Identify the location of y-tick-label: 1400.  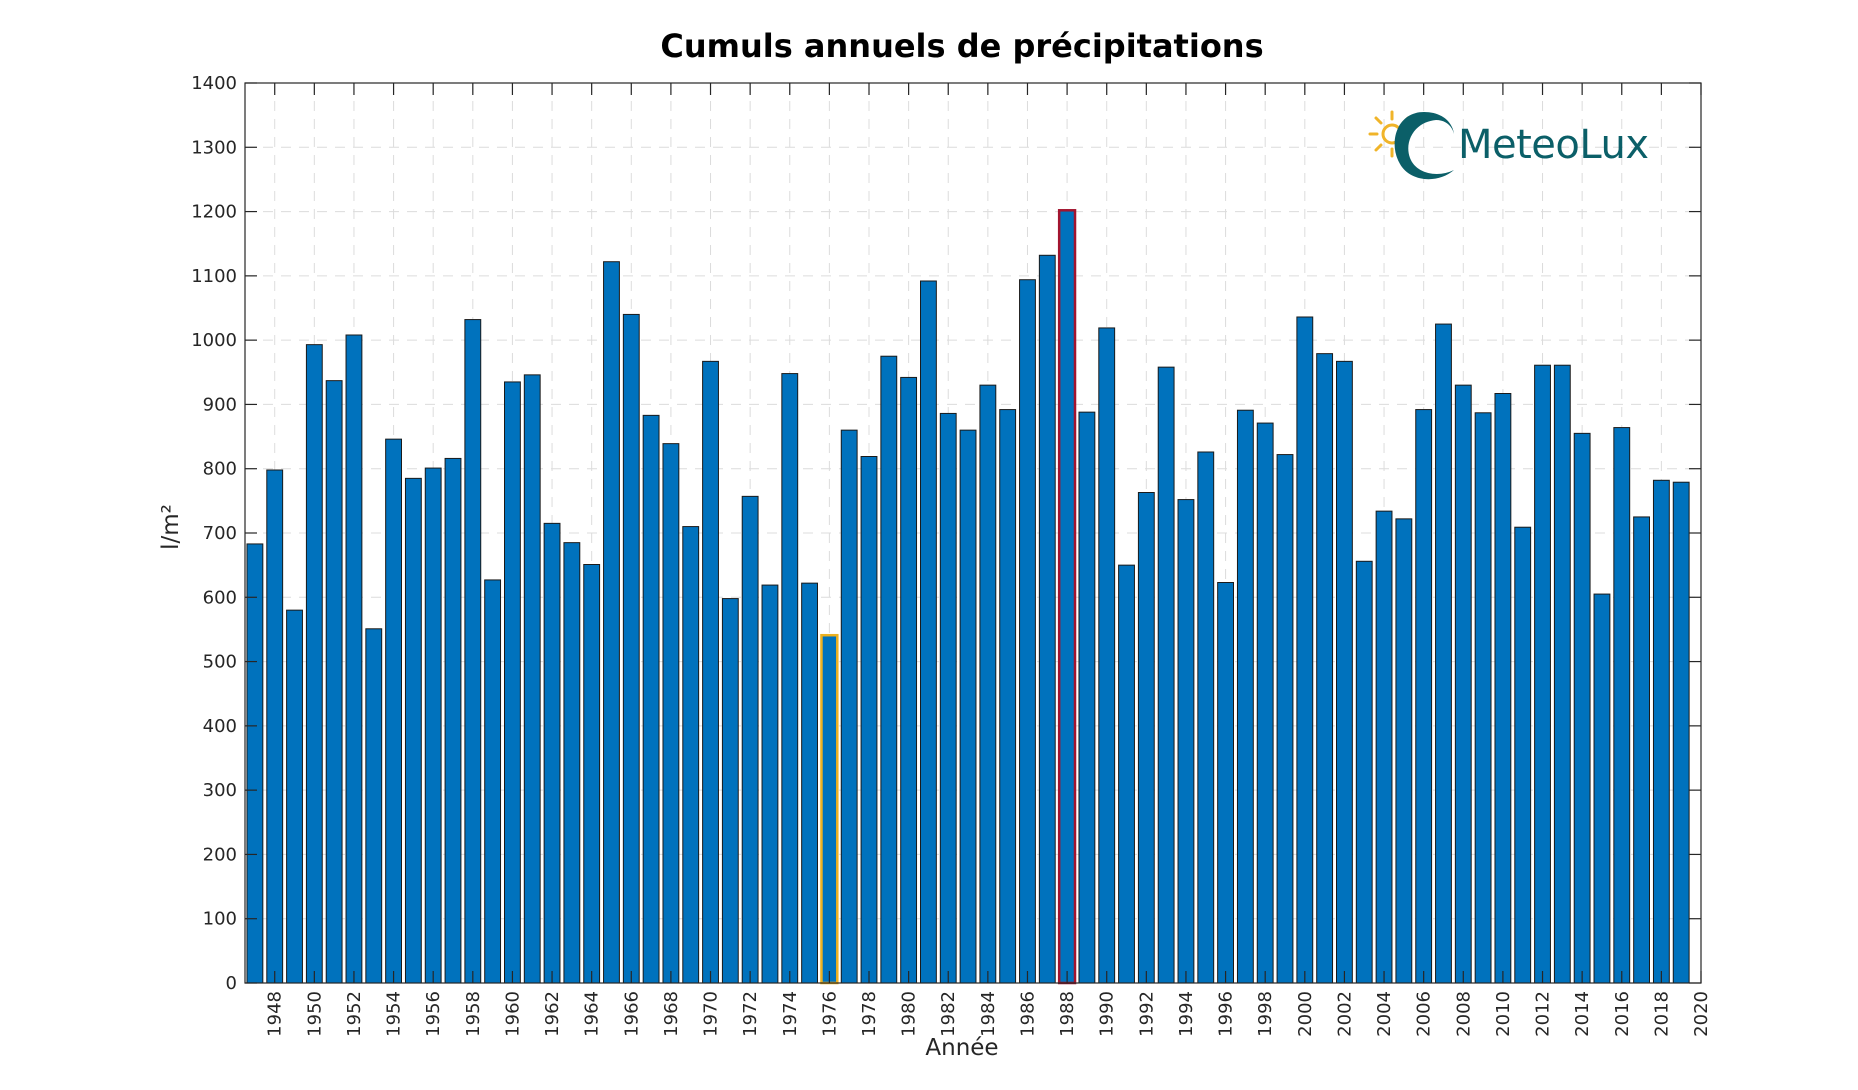
(214, 83).